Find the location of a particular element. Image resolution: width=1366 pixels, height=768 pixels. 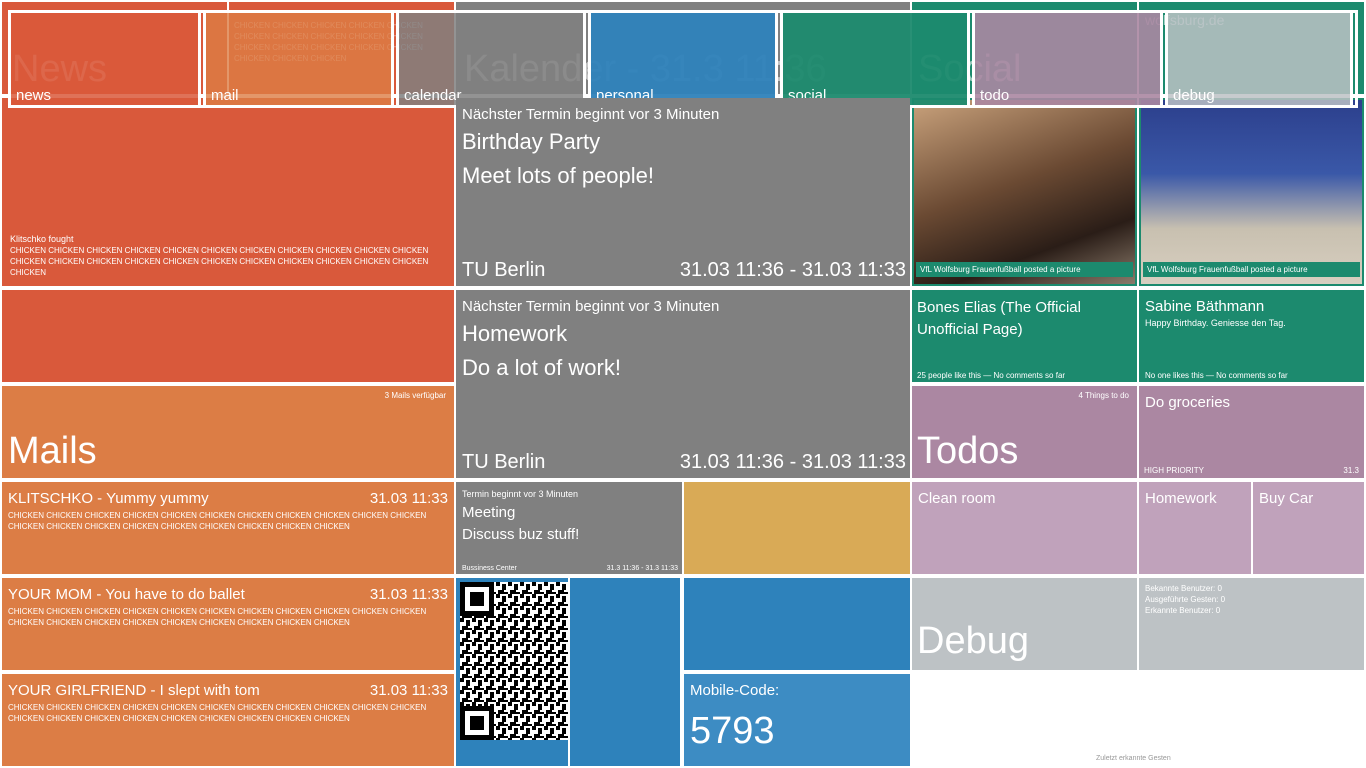

todo-count: 4 Things to do is located at coordinates (1103, 395).